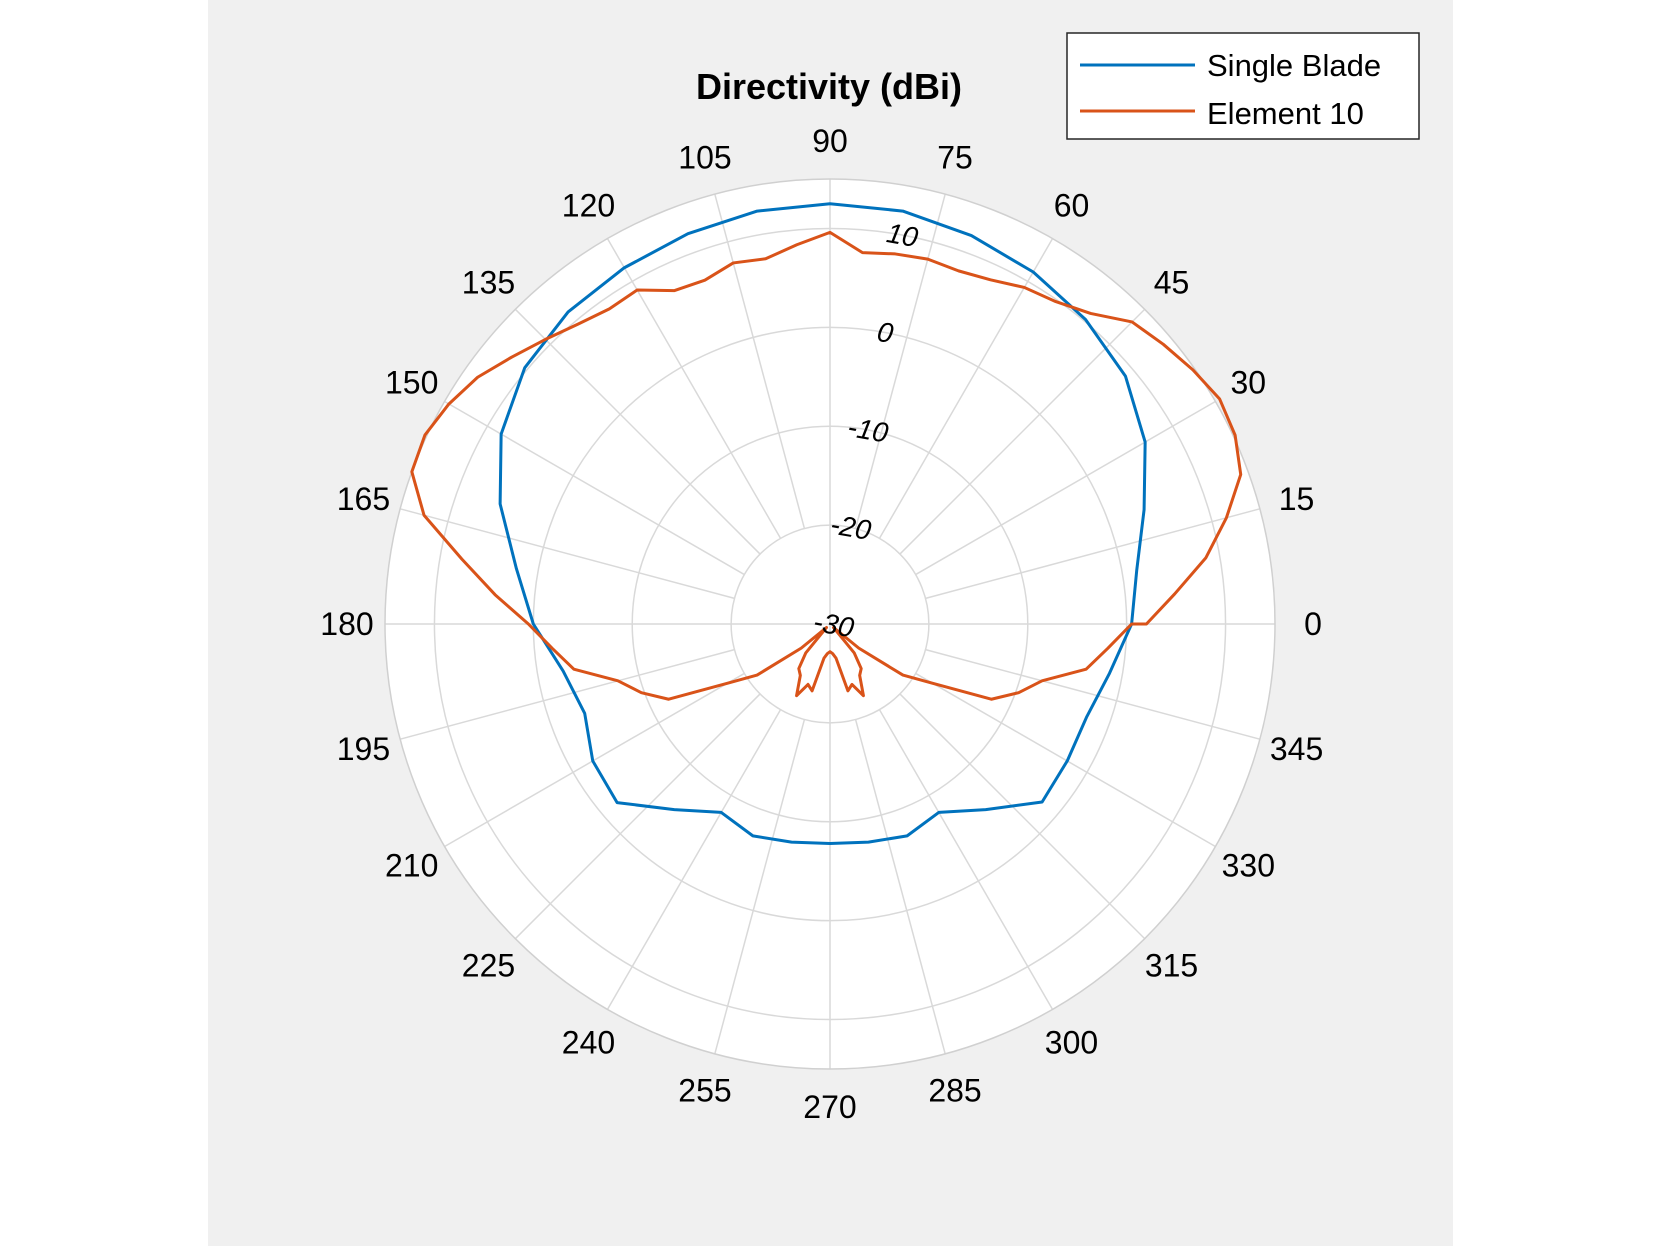 The height and width of the screenshot is (1246, 1661). Describe the element at coordinates (829, 1107) in the screenshot. I see `theta-tick-label: 270` at that location.